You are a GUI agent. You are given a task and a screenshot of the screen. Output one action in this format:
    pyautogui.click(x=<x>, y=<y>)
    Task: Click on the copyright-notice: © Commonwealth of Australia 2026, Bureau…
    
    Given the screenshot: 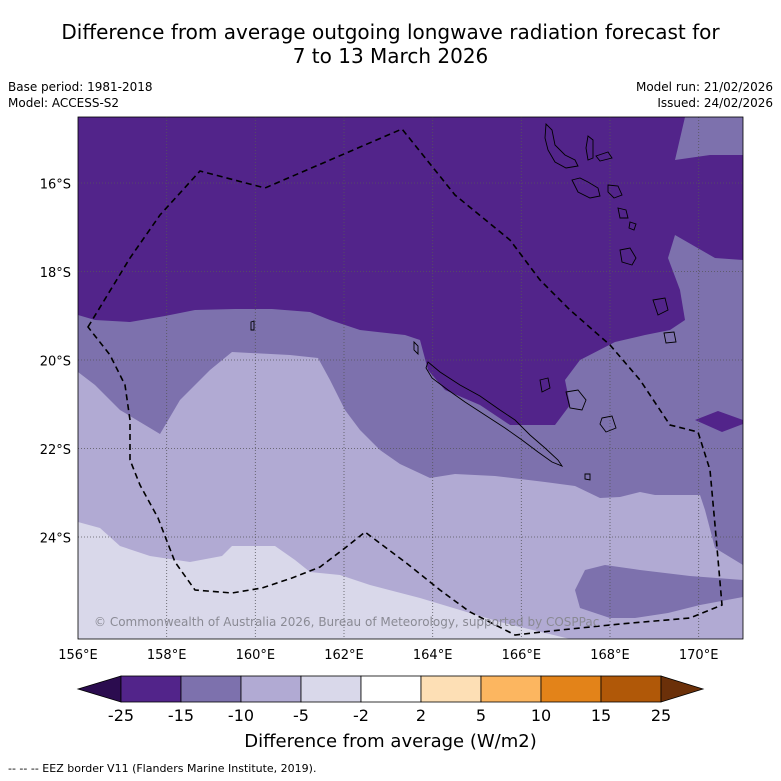 What is the action you would take?
    pyautogui.click(x=346, y=622)
    